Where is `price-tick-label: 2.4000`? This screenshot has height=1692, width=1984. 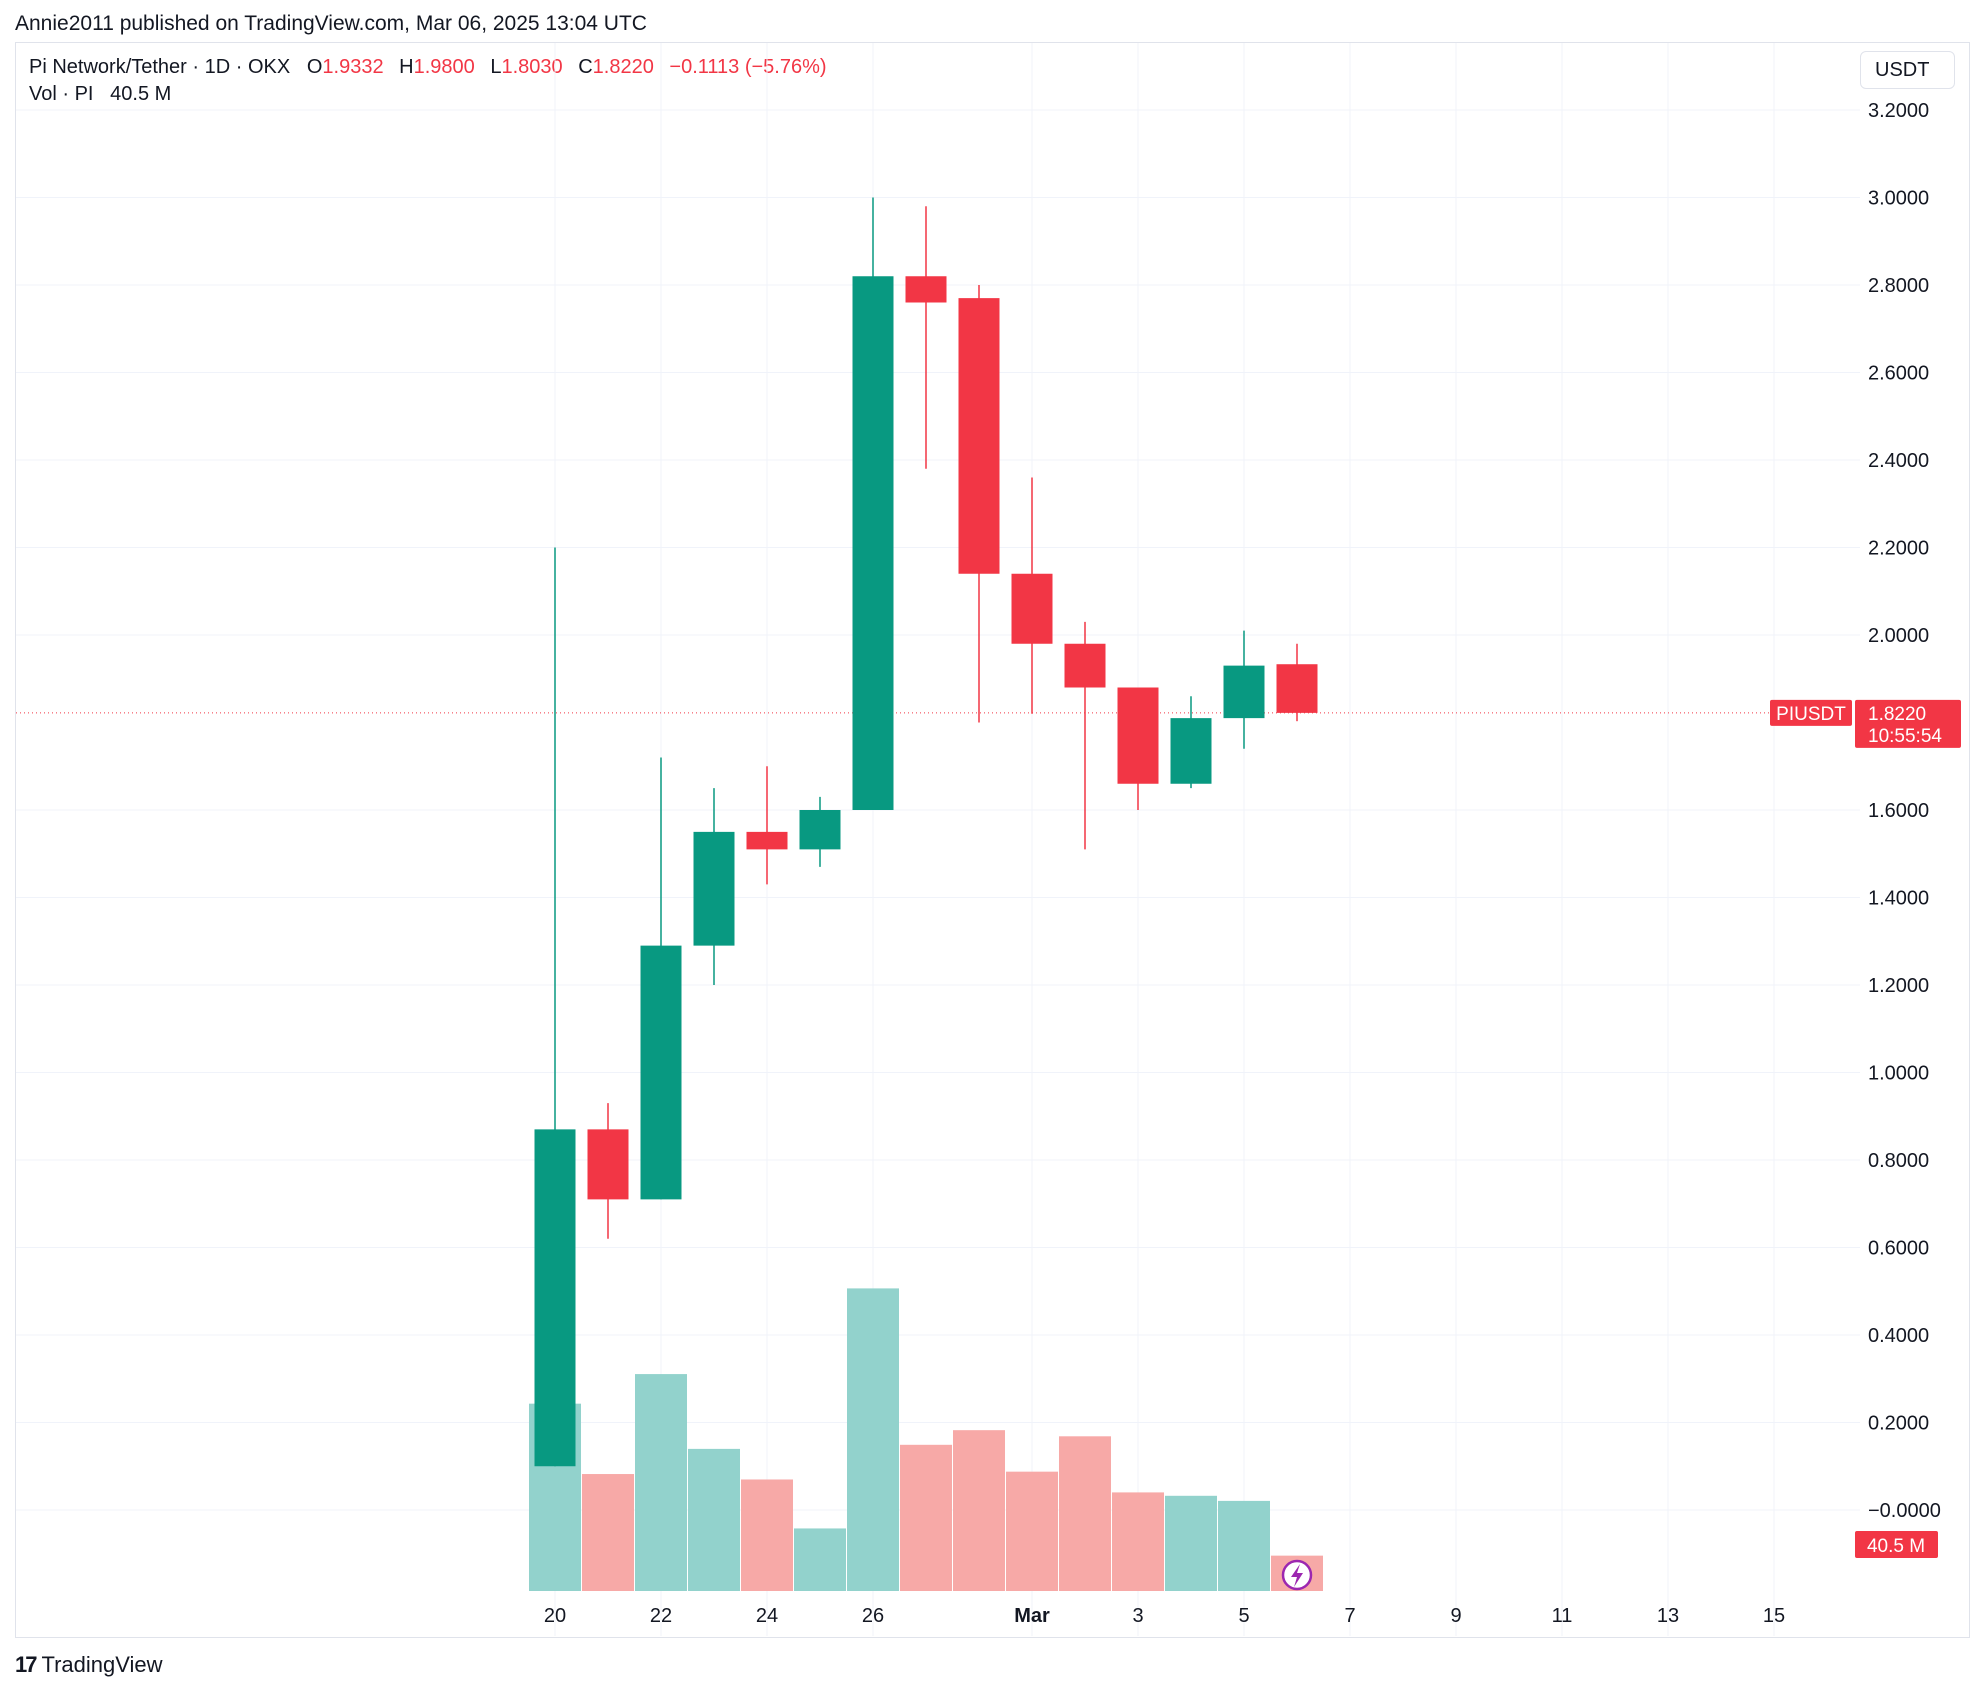 price-tick-label: 2.4000 is located at coordinates (1898, 461).